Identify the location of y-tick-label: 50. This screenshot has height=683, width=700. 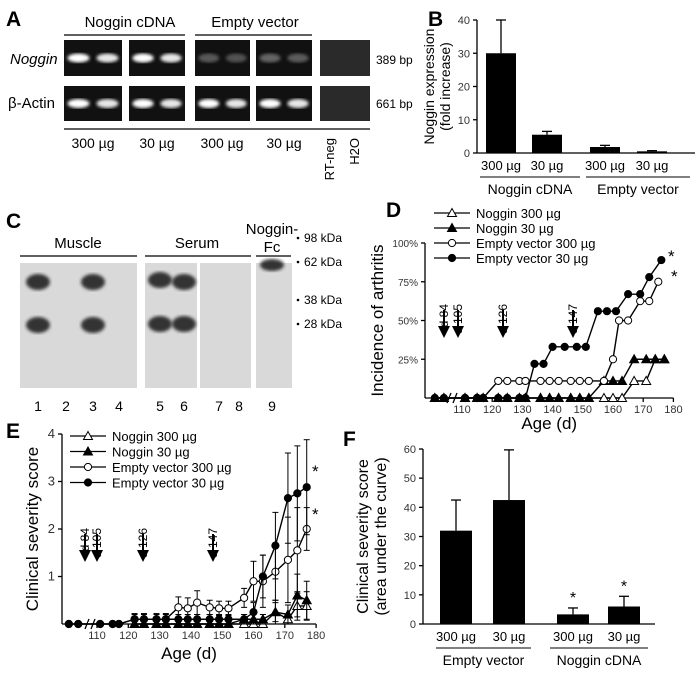
(410, 479).